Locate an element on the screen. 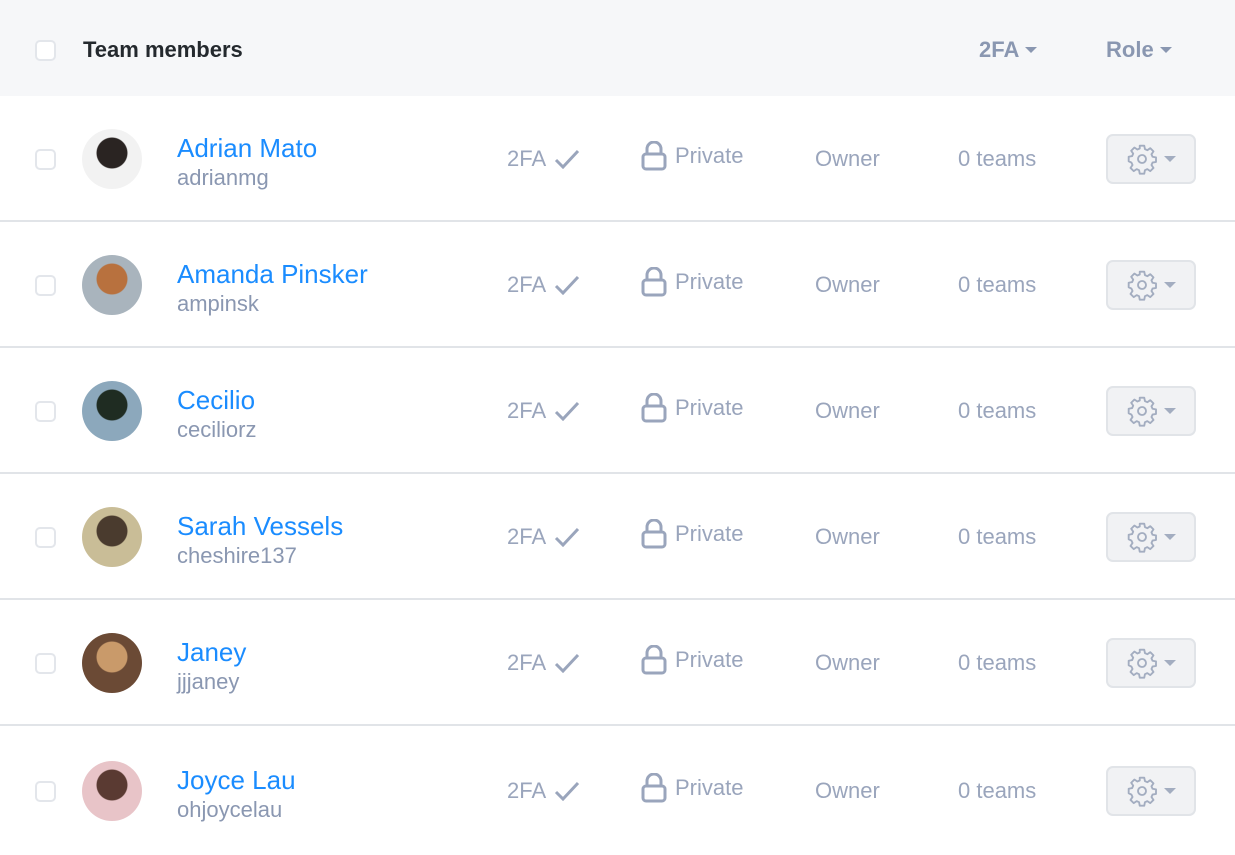  sort-role-dropdown: Role is located at coordinates (1139, 50).